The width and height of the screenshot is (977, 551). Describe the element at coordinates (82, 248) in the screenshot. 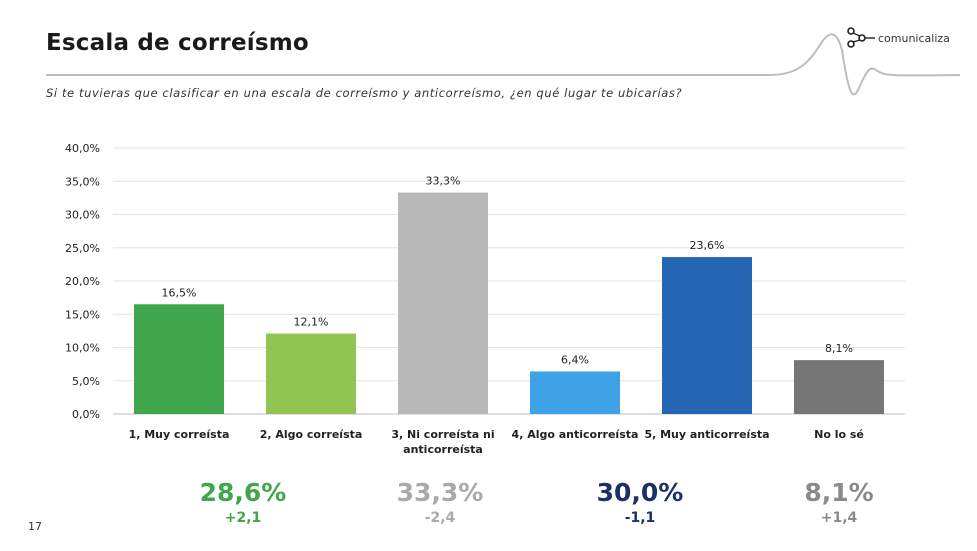

I see `y-tick-label: 25,0%` at that location.